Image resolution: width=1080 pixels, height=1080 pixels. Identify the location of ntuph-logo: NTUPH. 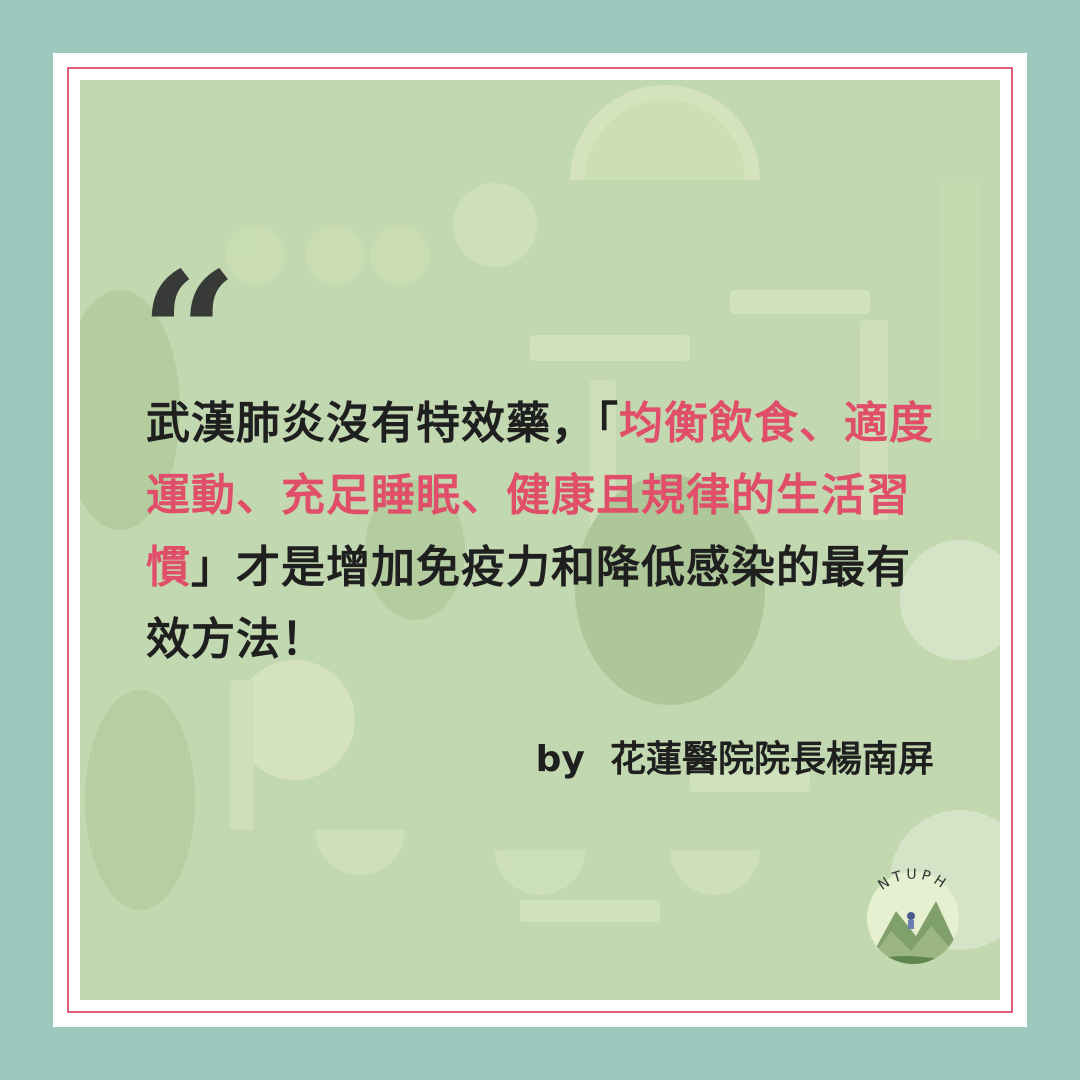
(913, 915).